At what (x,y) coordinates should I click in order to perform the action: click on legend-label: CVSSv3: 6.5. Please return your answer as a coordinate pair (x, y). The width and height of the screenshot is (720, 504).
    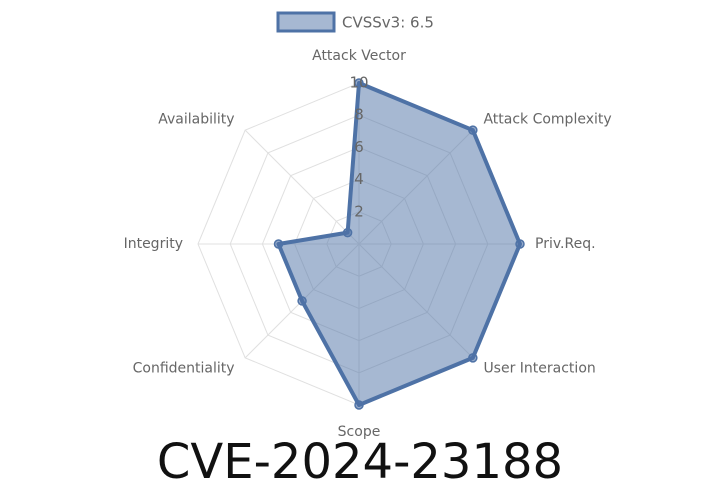
    Looking at the image, I should click on (388, 23).